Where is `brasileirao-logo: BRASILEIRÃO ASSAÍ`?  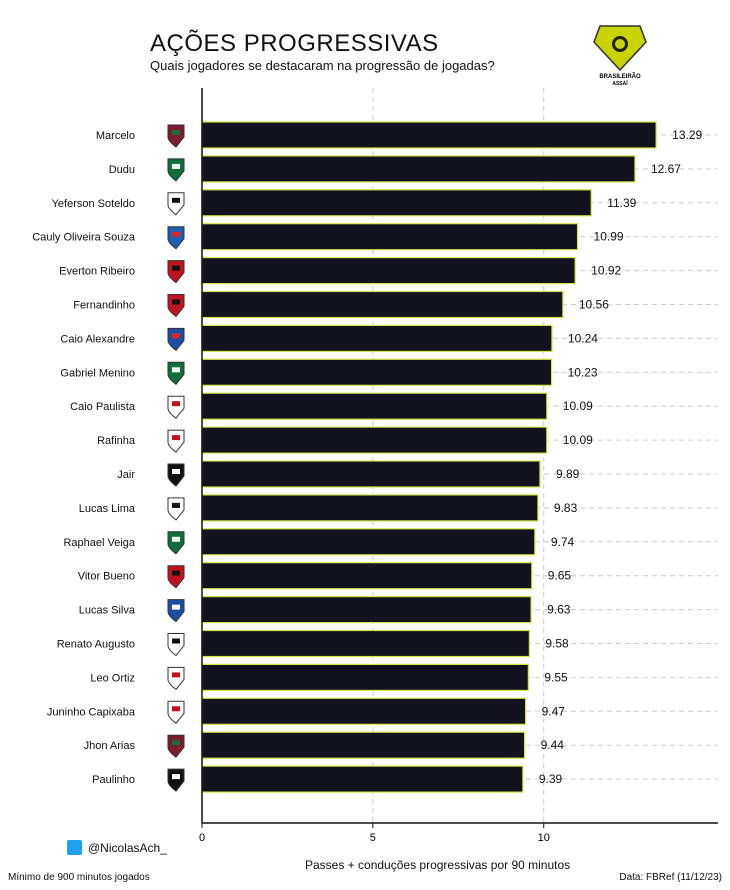 brasileirao-logo: BRASILEIRÃO ASSAÍ is located at coordinates (620, 56).